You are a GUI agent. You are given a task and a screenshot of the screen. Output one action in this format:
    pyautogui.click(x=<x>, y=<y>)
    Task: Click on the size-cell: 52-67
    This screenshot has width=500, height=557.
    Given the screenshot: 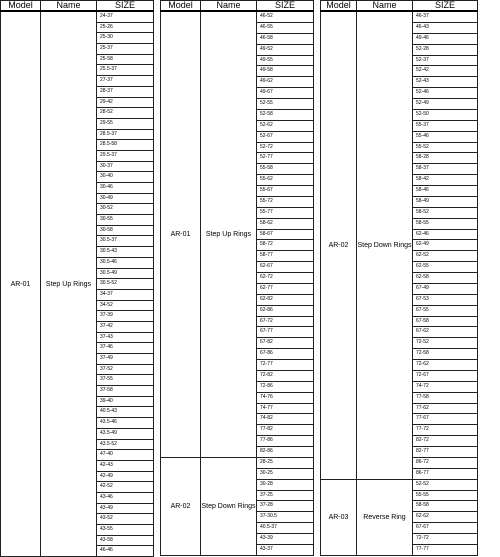 What is the action you would take?
    pyautogui.click(x=285, y=136)
    